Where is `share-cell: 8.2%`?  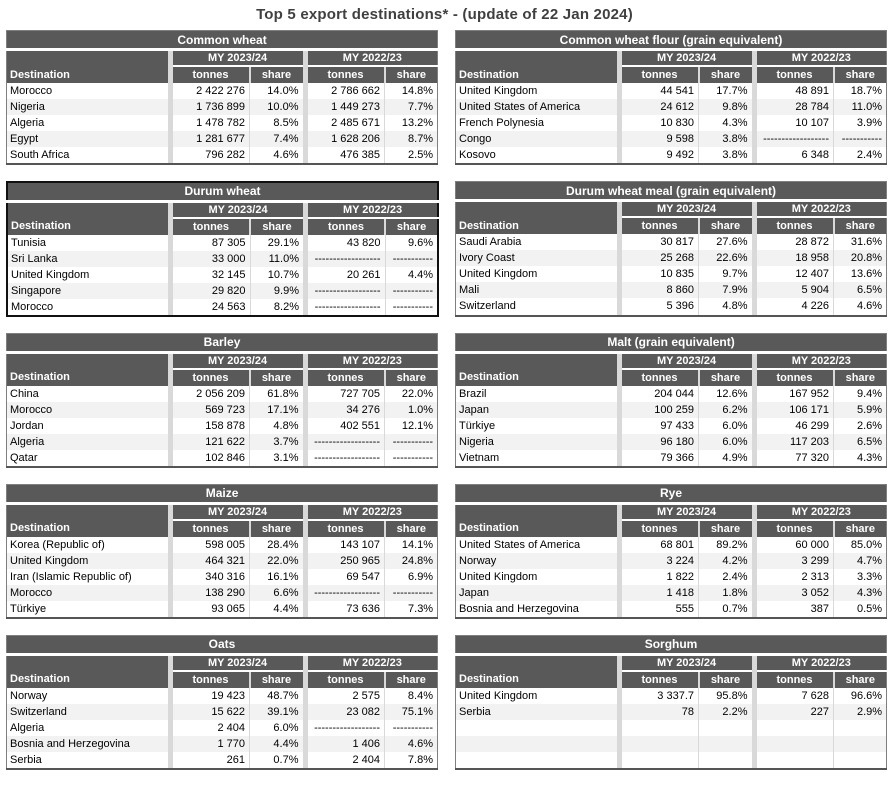 share-cell: 8.2% is located at coordinates (276, 307).